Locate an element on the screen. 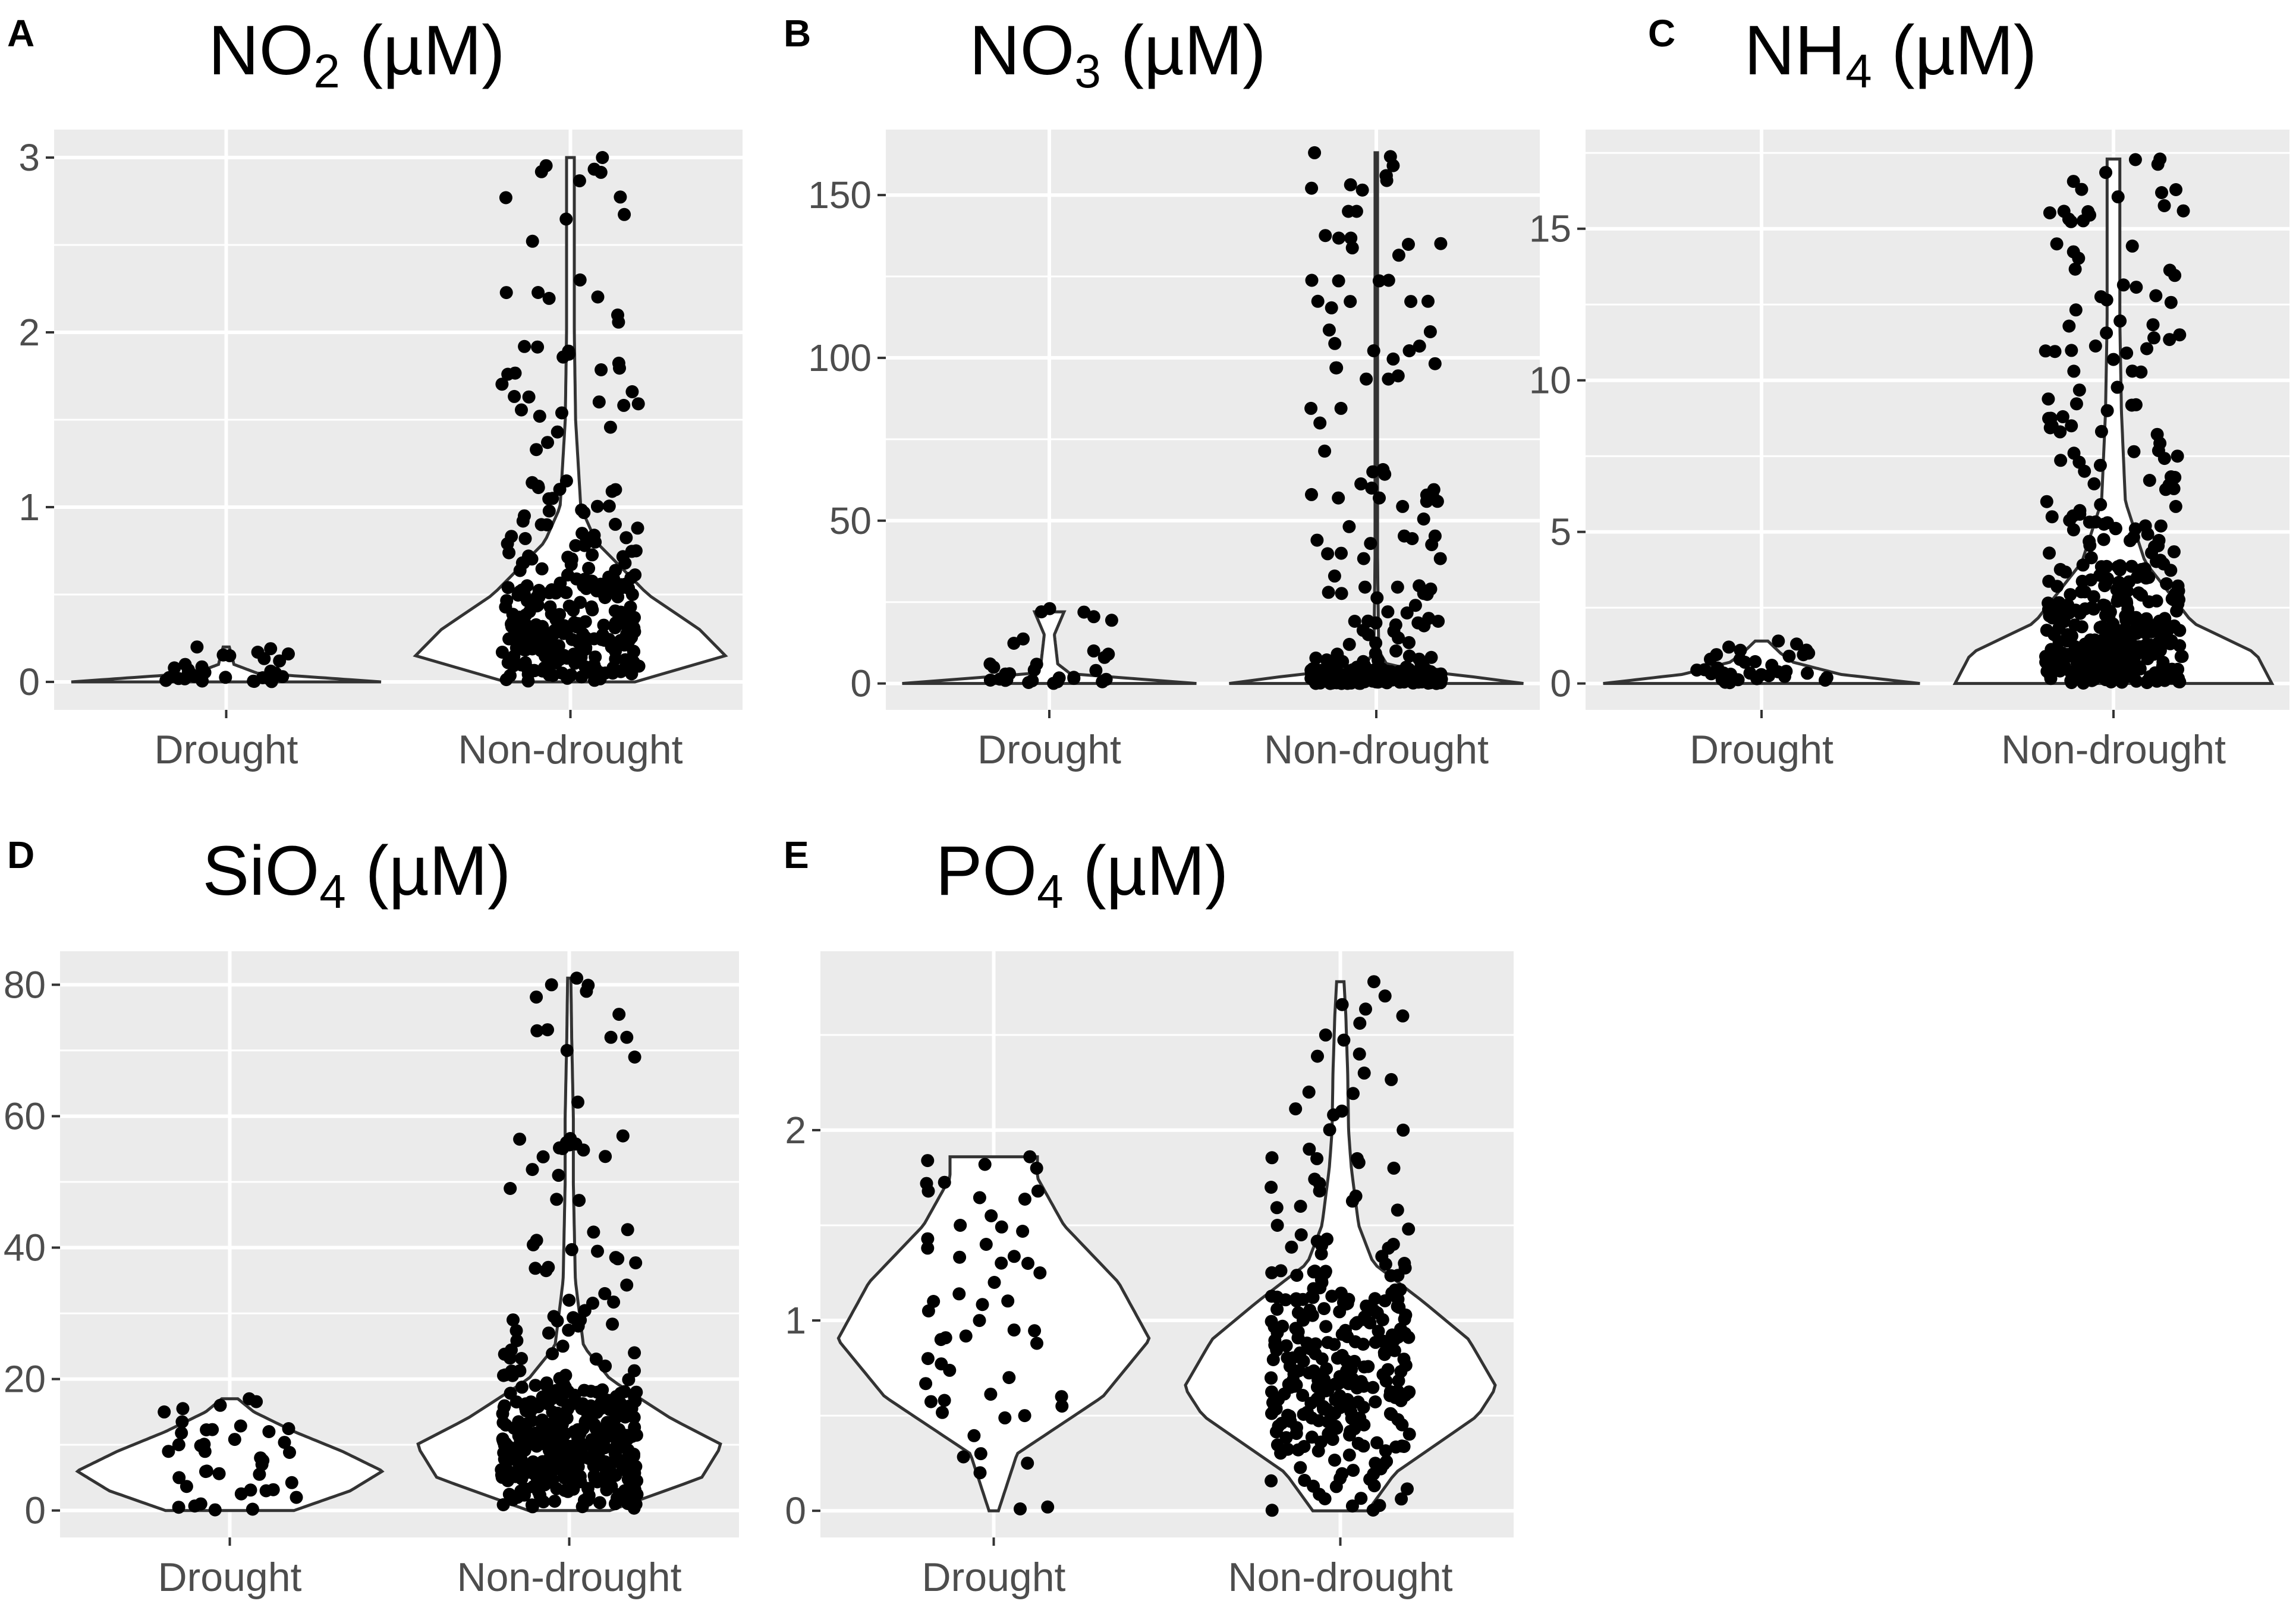 The width and height of the screenshot is (2296, 1607). panel-letter: B is located at coordinates (797, 33).